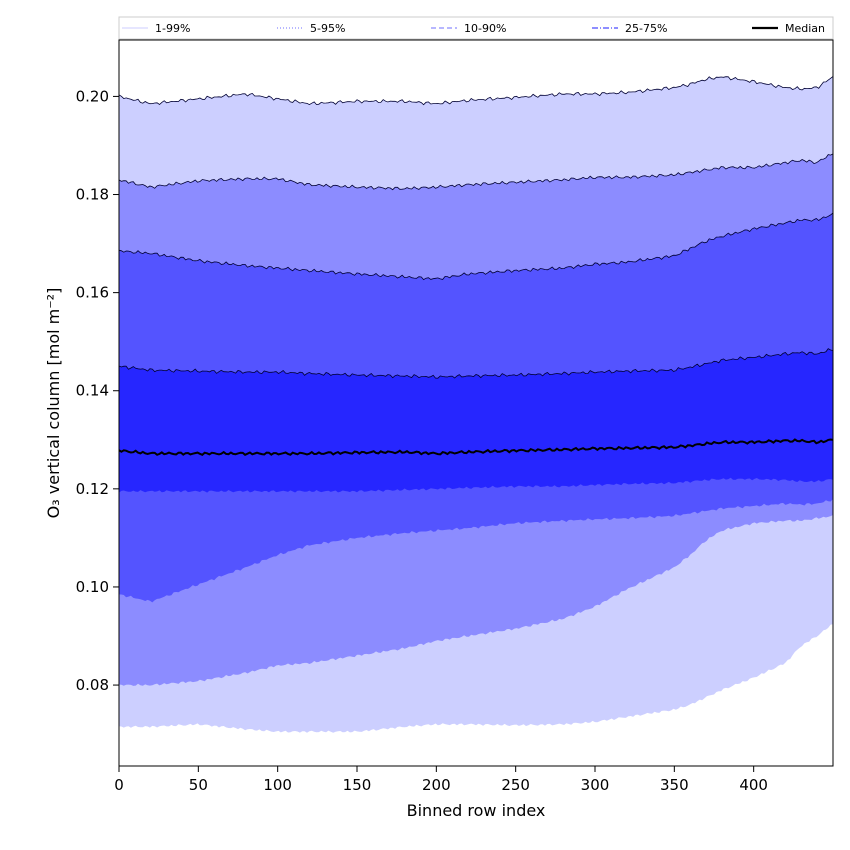  Describe the element at coordinates (53, 403) in the screenshot. I see `y-axis-label: O₃ vertical column [mol m⁻²]` at that location.